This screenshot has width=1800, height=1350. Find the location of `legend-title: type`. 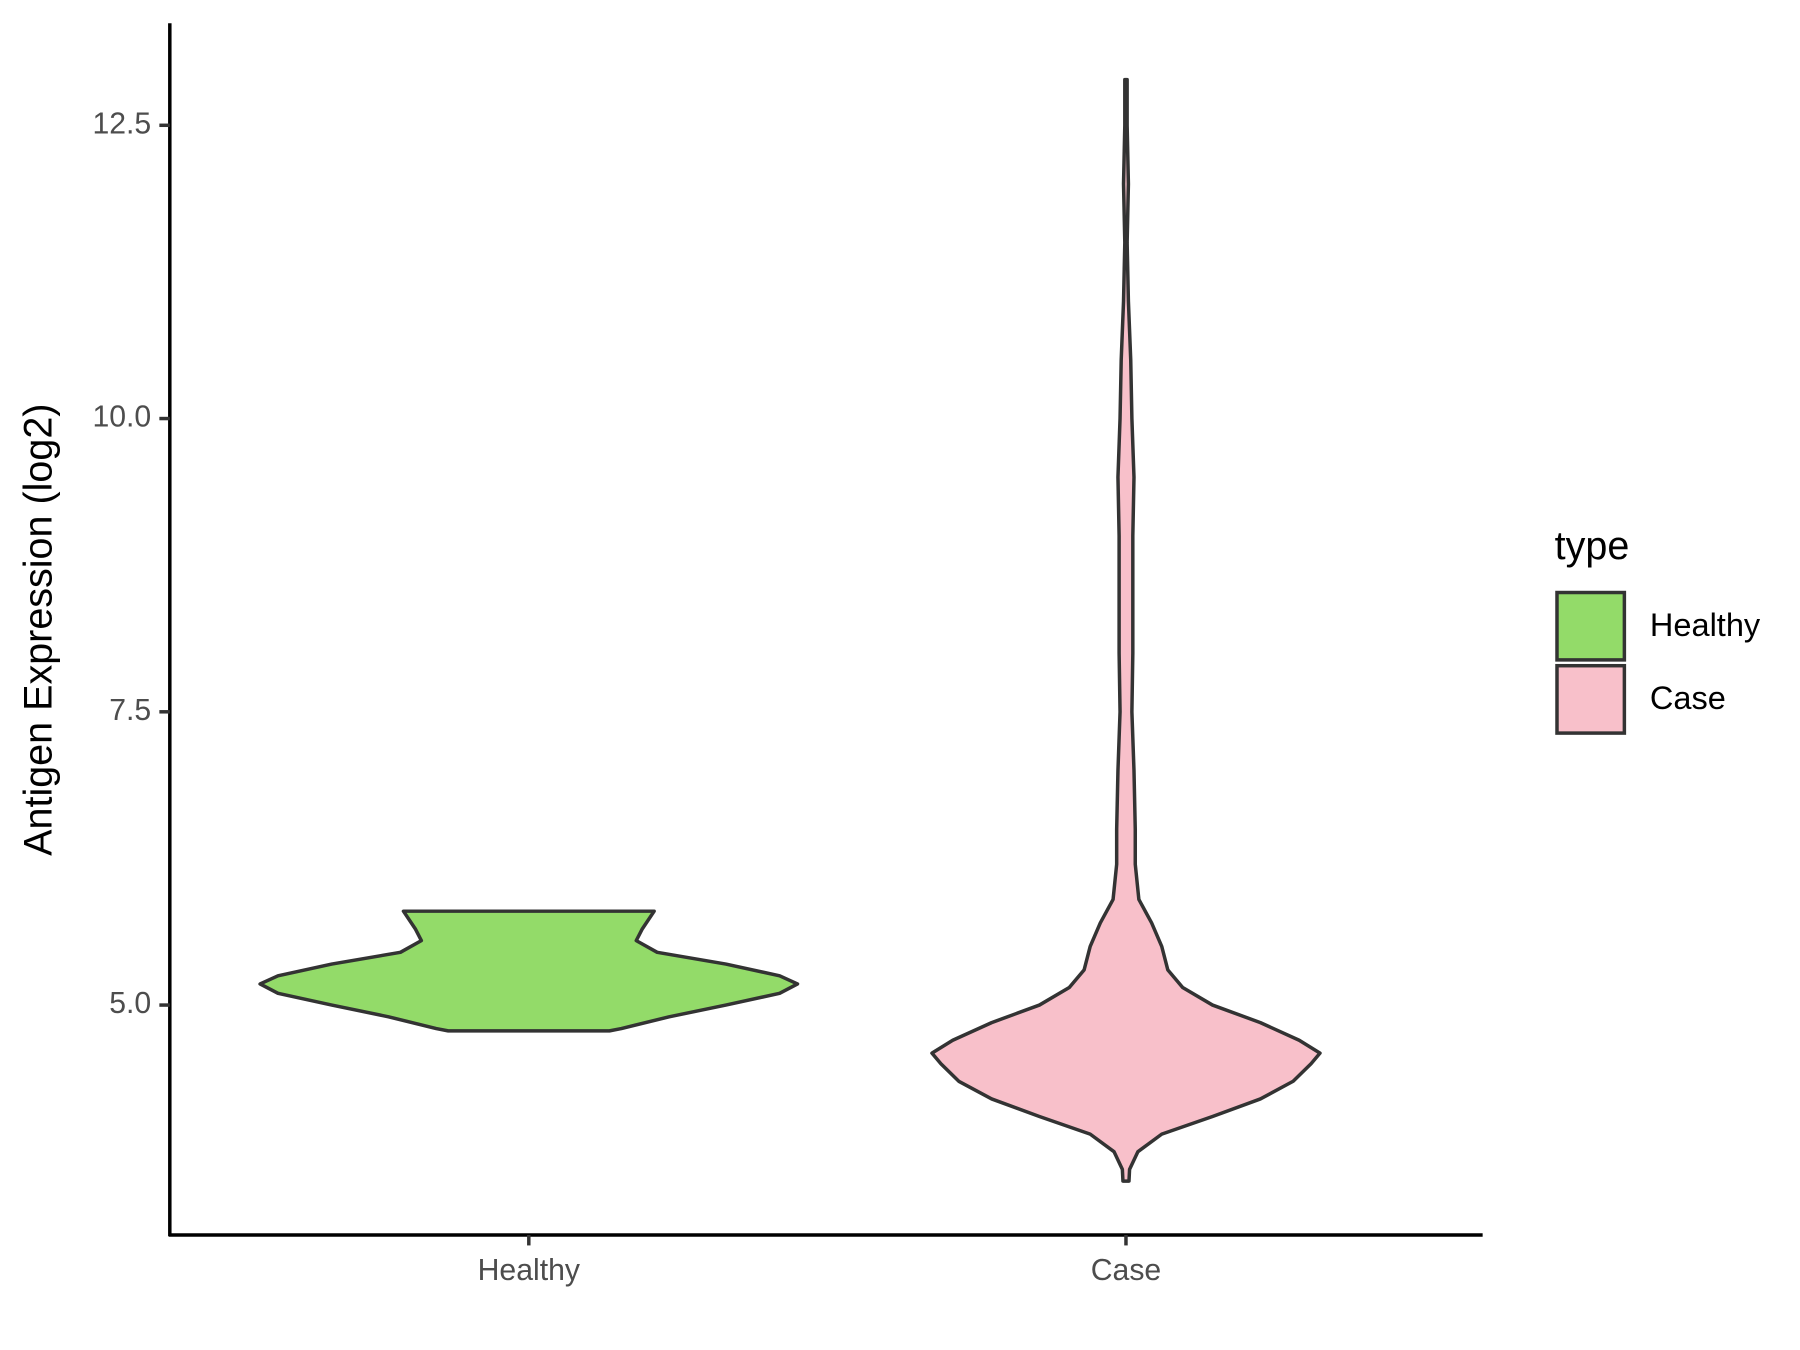

legend-title: type is located at coordinates (1592, 546).